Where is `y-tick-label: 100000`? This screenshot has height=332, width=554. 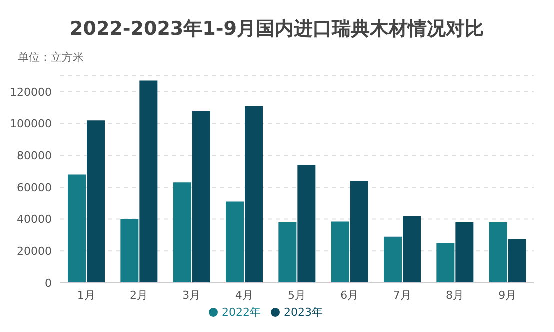 y-tick-label: 100000 is located at coordinates (31, 124).